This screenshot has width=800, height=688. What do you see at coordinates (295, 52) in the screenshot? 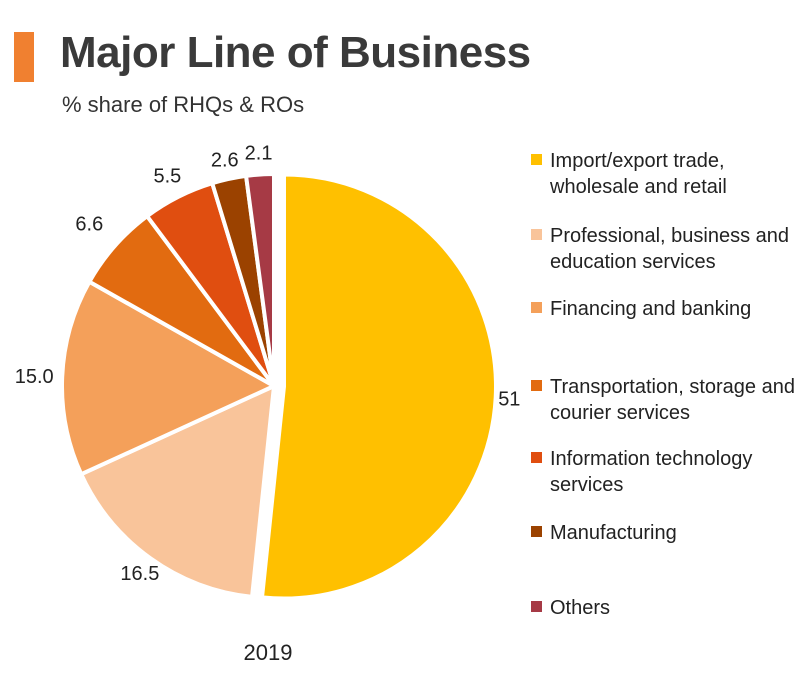
I see `chart-title: Major Line of Business` at bounding box center [295, 52].